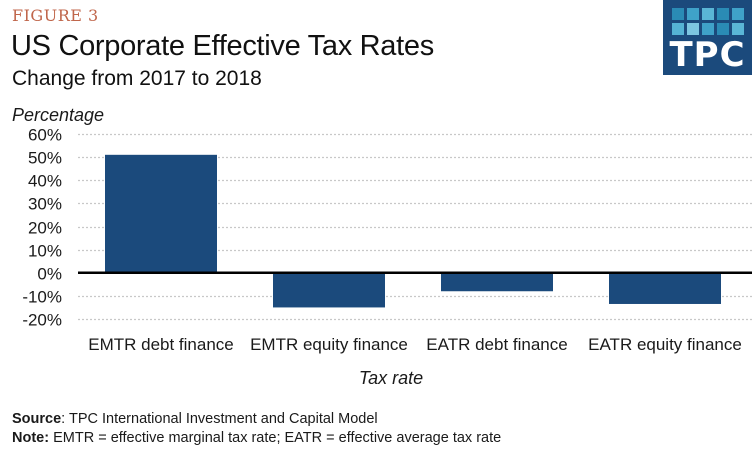 The image size is (752, 456). What do you see at coordinates (137, 78) in the screenshot?
I see `chart-subtitle: Change from 2017 to 2018` at bounding box center [137, 78].